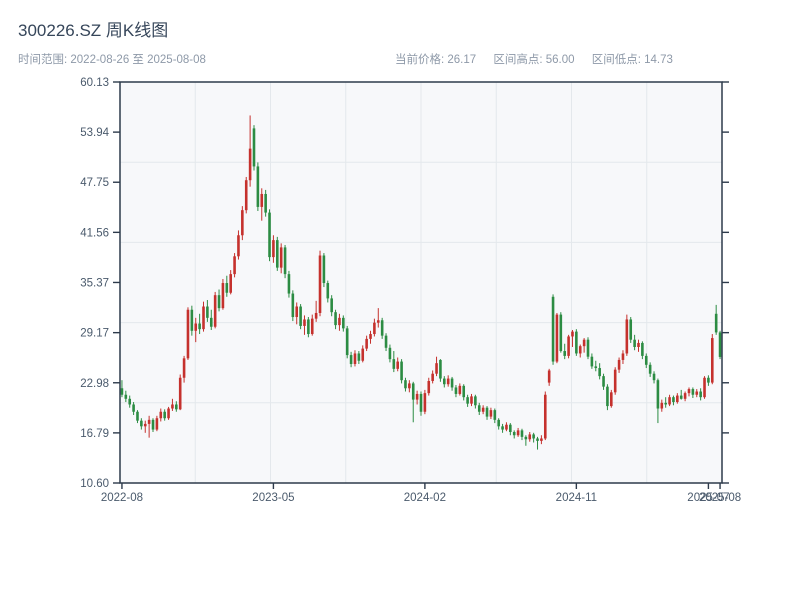 This screenshot has height=600, width=800. I want to click on current-price-stat: 当前价格: 26.17, so click(436, 60).